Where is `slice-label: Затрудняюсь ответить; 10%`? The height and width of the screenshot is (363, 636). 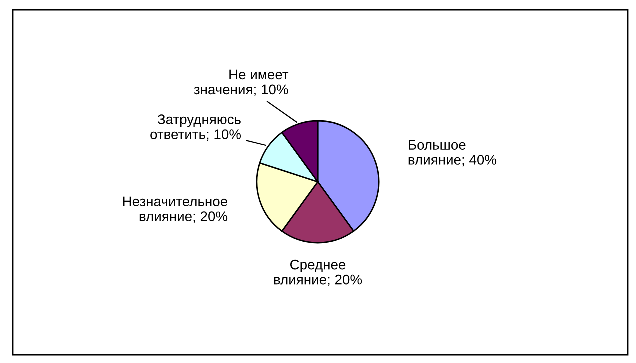 slice-label: Затрудняюсь ответить; 10% is located at coordinates (196, 128).